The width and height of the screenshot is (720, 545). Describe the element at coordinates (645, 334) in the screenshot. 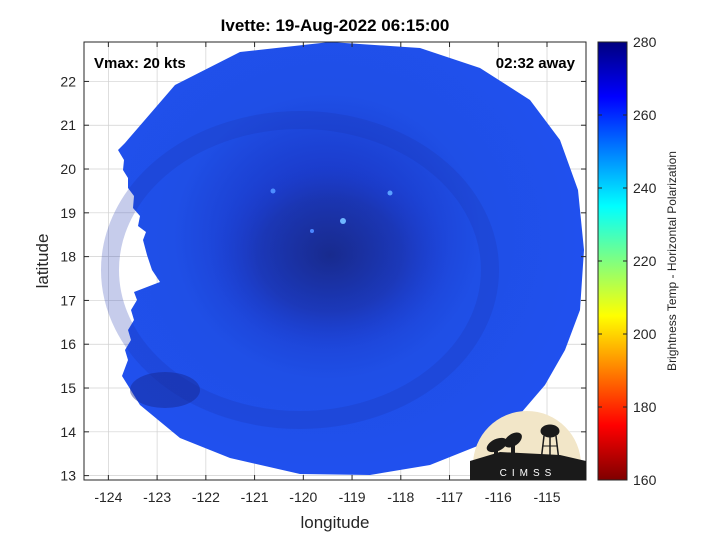

I see `colorbar-tick-label: 200` at that location.